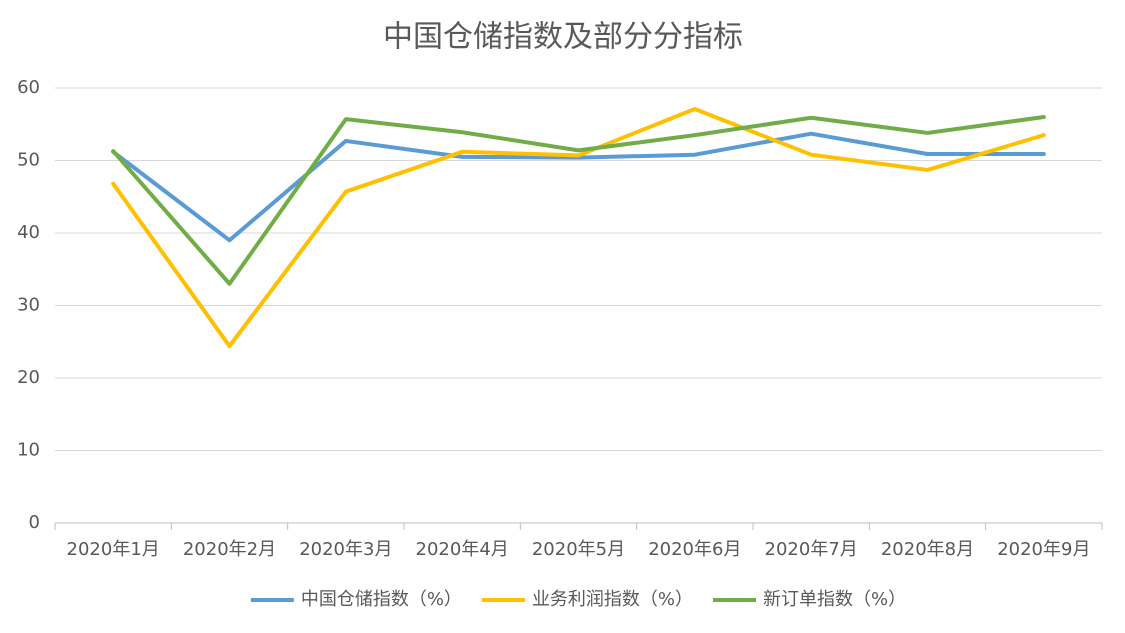 The width and height of the screenshot is (1125, 633). What do you see at coordinates (811, 549) in the screenshot?
I see `x-tick-label: 2020年7月` at bounding box center [811, 549].